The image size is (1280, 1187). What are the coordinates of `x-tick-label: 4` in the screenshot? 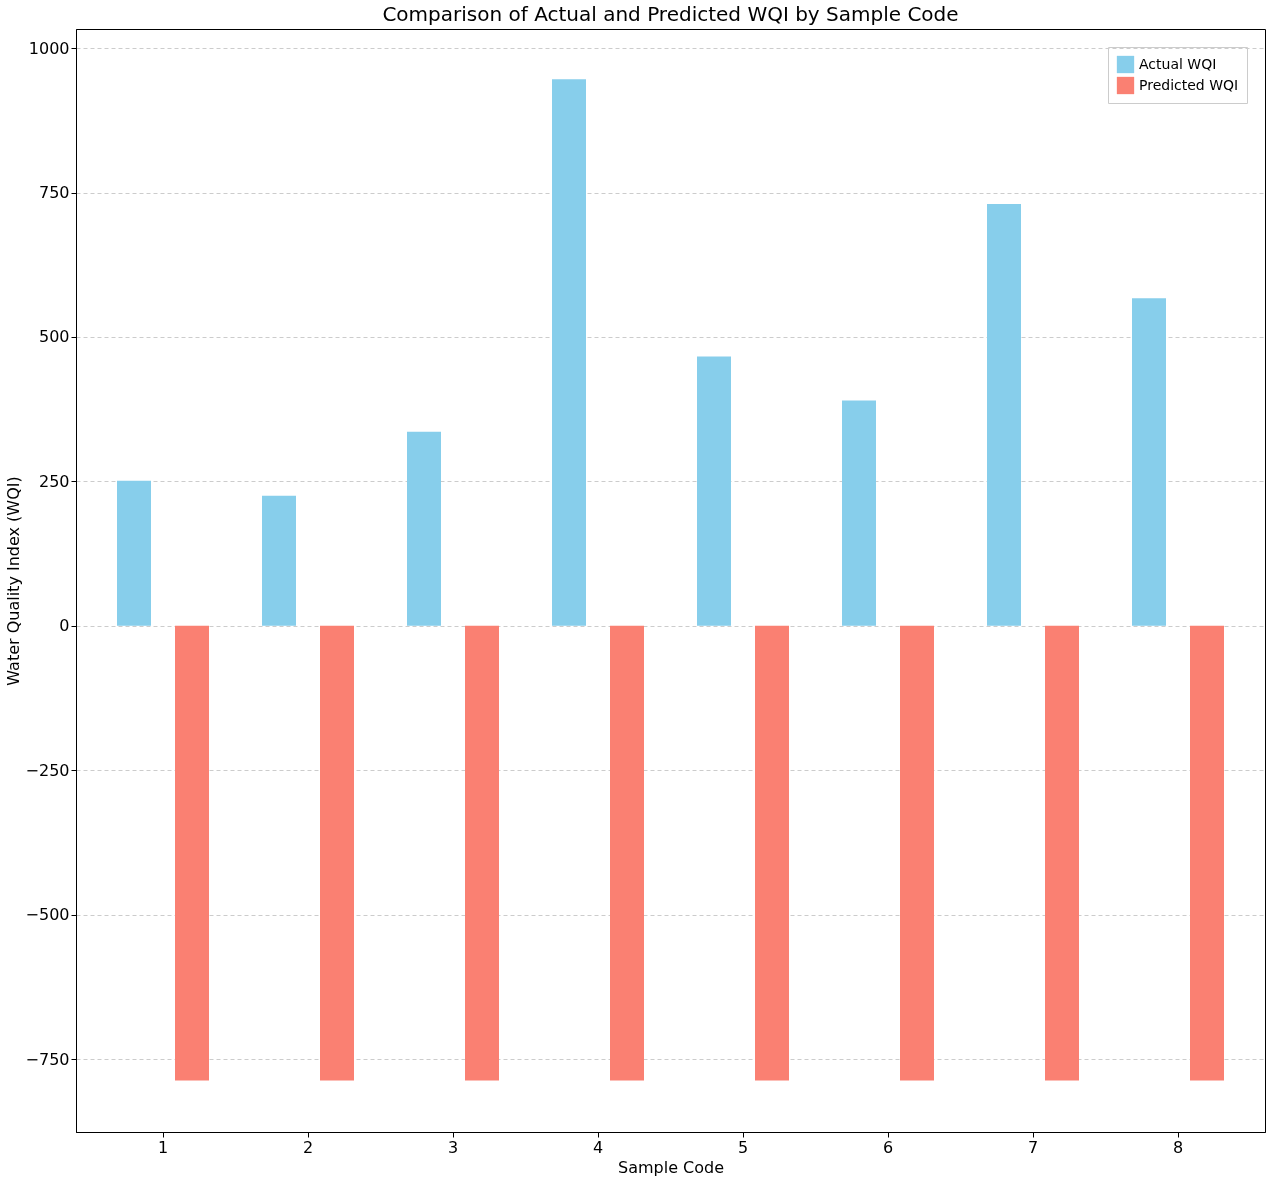 It's located at (598, 1147).